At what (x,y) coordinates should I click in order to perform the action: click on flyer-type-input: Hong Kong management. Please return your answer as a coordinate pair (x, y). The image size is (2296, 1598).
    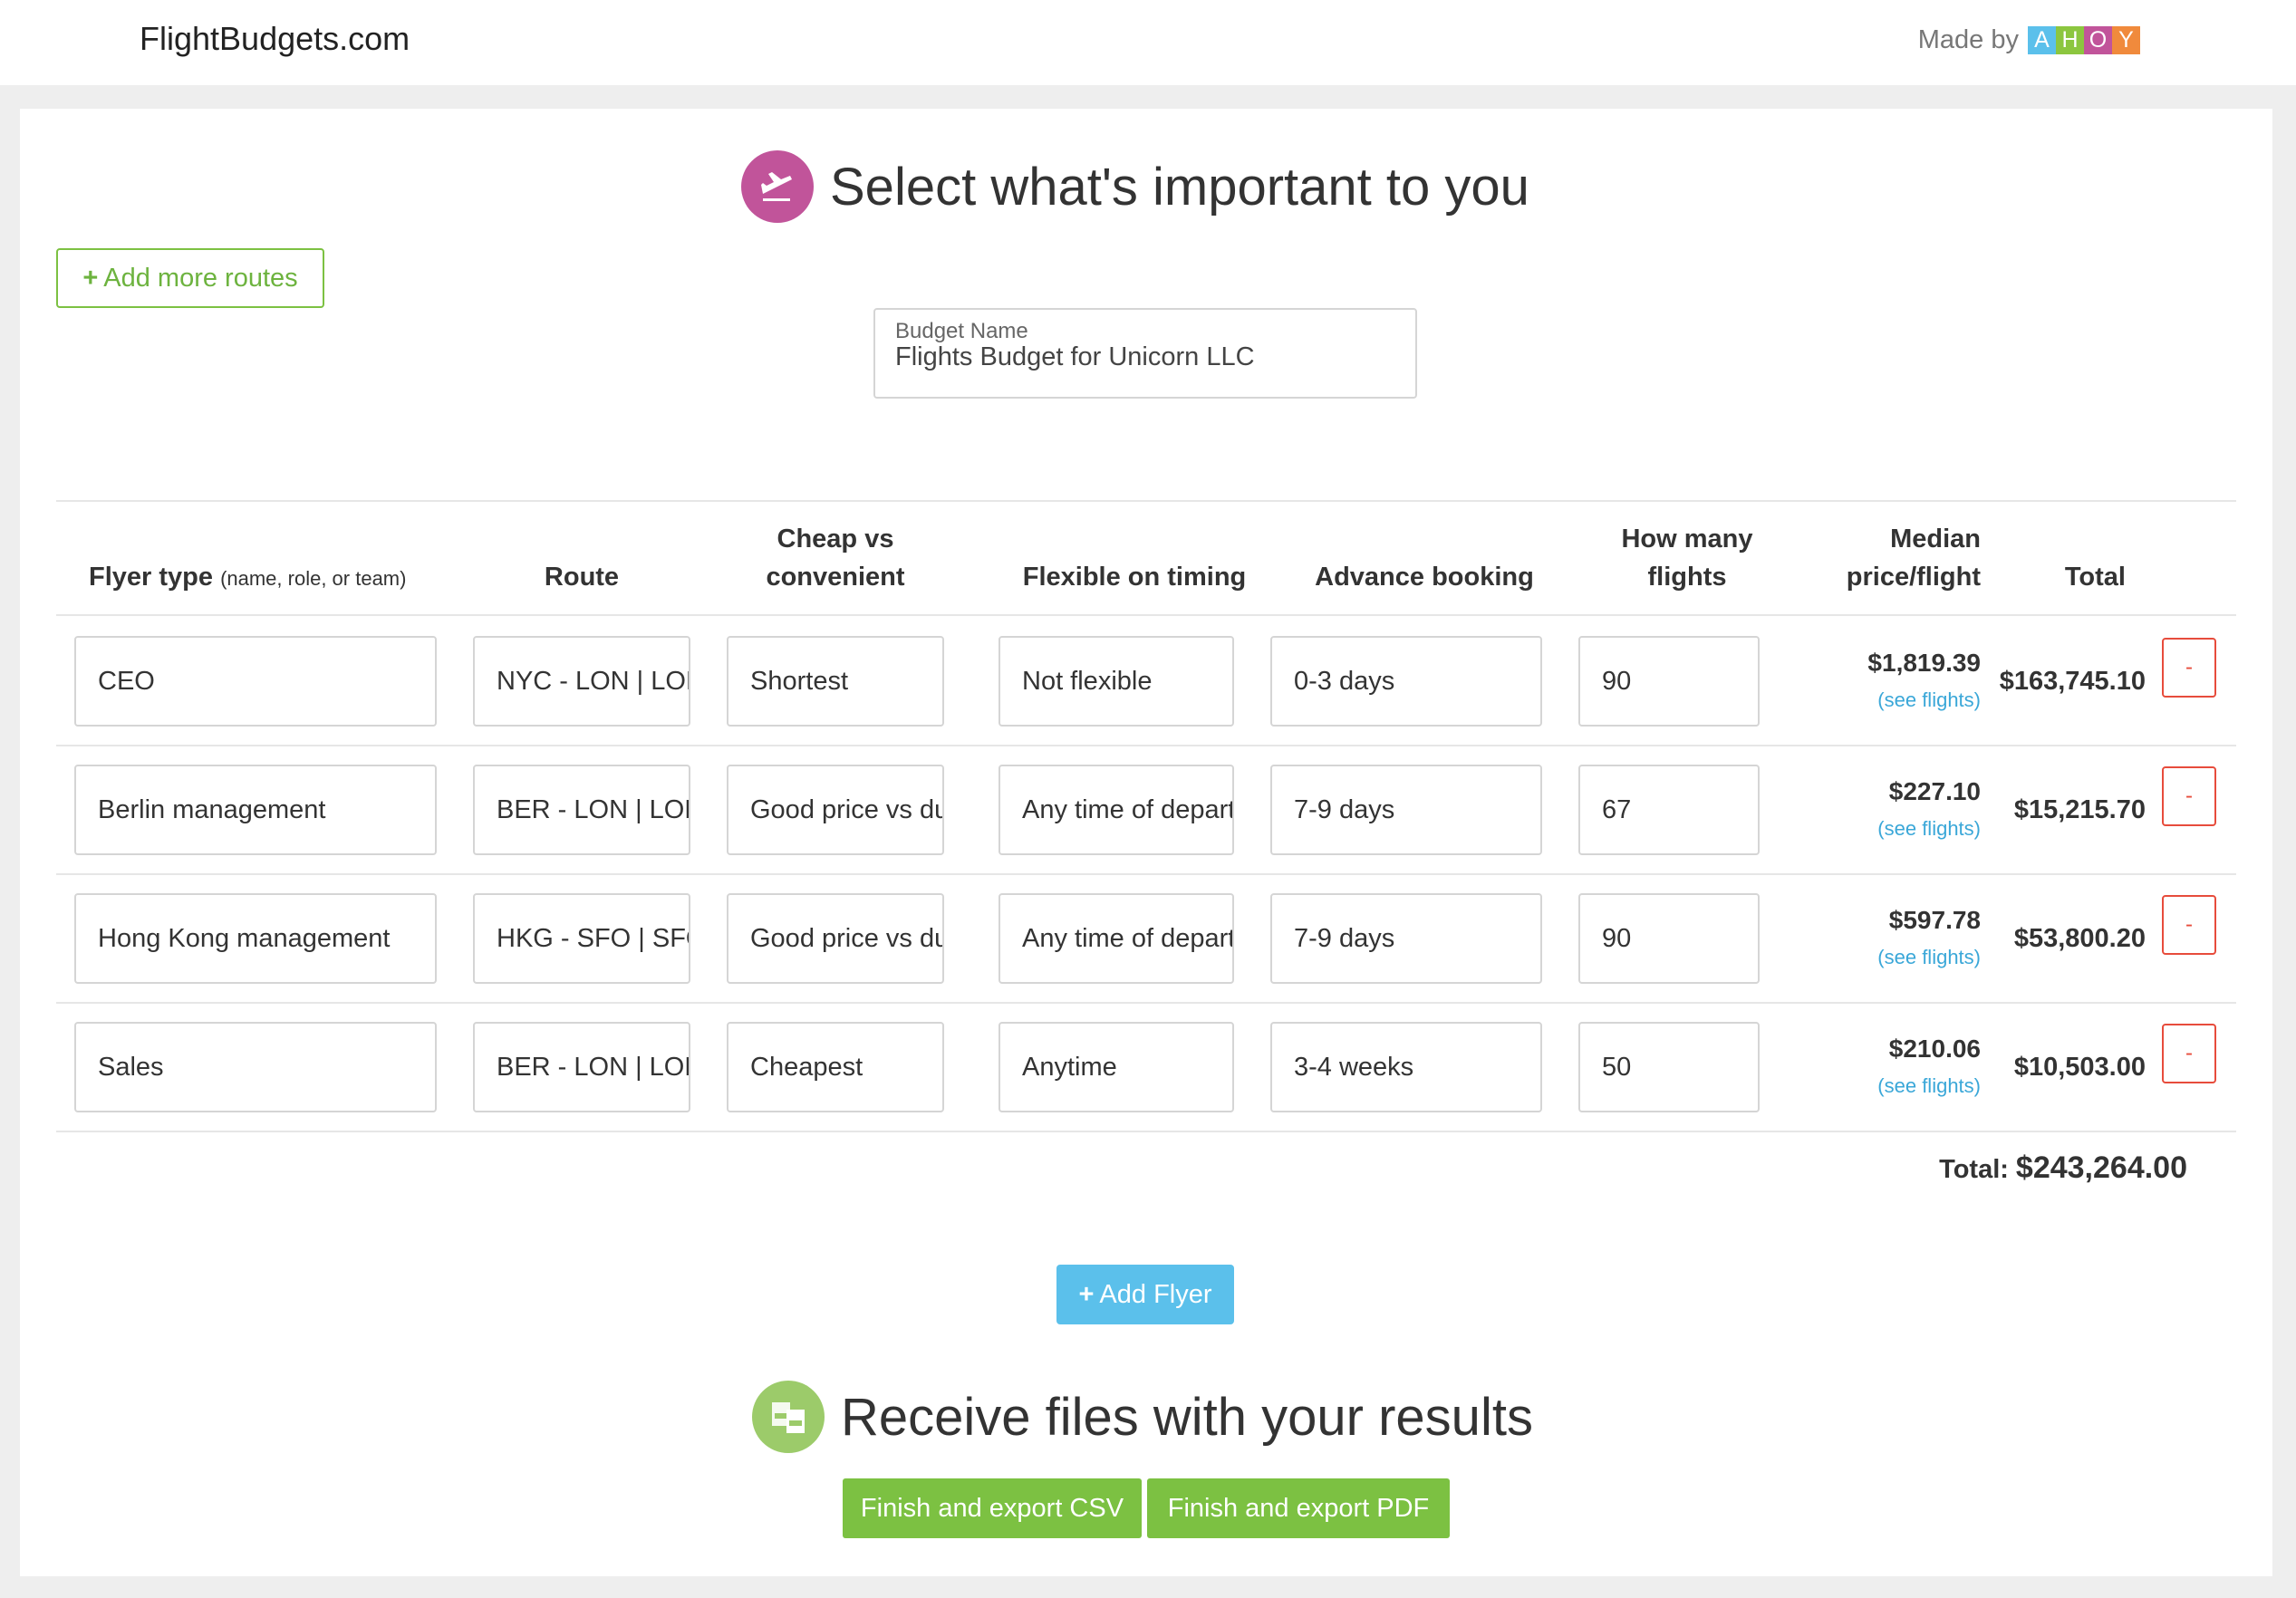
    Looking at the image, I should click on (256, 938).